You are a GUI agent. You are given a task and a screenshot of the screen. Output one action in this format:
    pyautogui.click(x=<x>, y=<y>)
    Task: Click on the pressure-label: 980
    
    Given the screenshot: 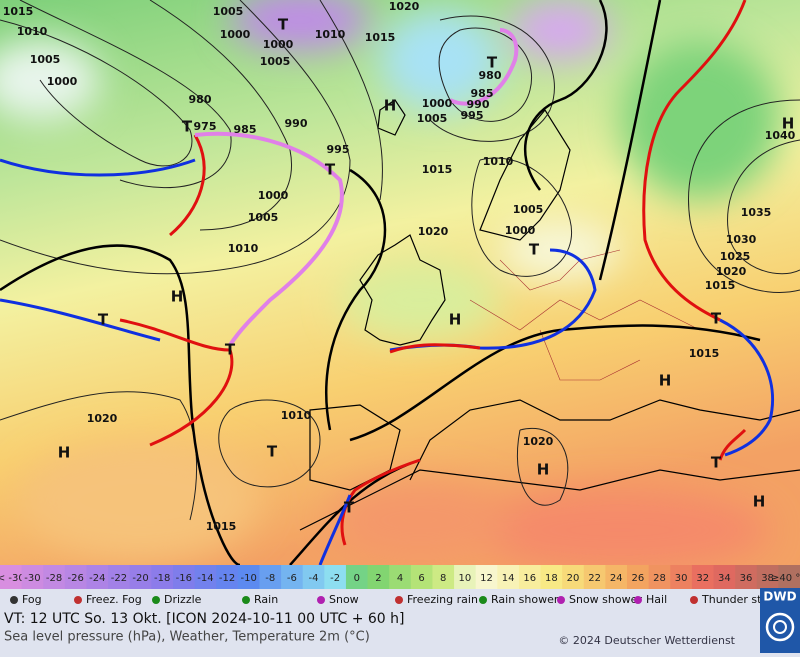 What is the action you would take?
    pyautogui.click(x=200, y=99)
    